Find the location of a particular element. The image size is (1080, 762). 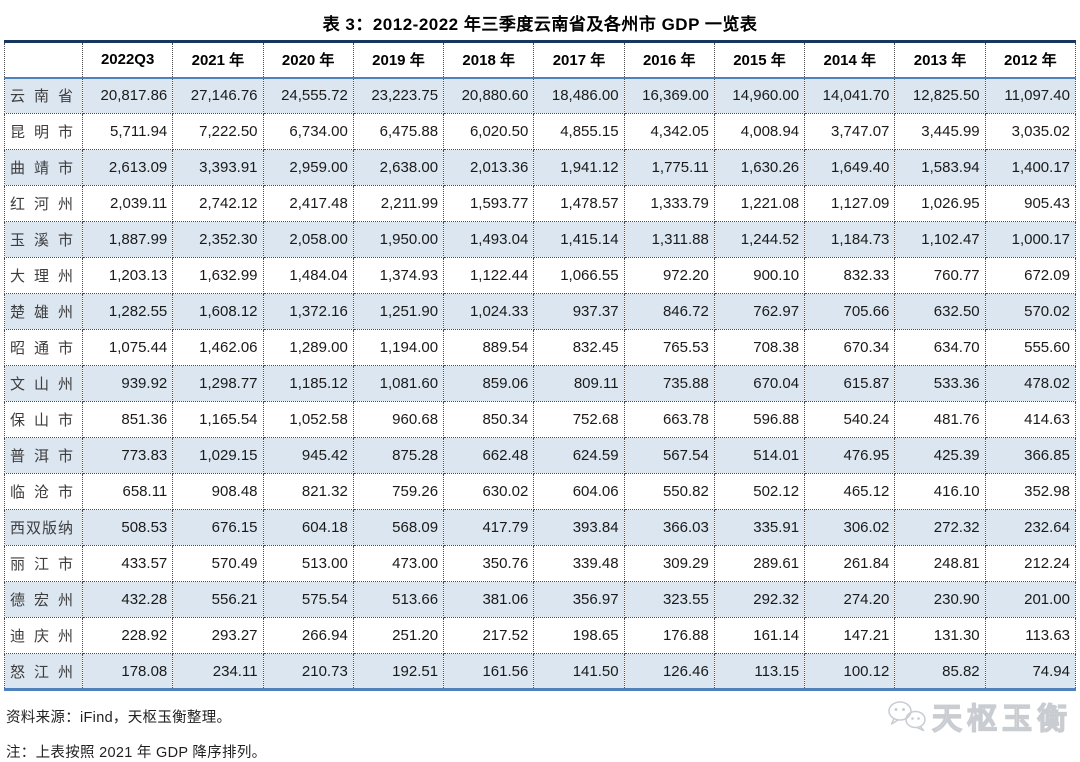

gdp-value-cell: 465.12 is located at coordinates (850, 491).